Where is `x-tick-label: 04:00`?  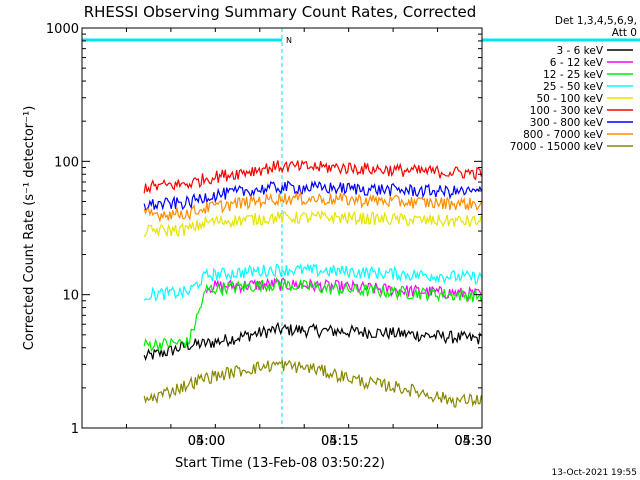 x-tick-label: 04:00 is located at coordinates (206, 441).